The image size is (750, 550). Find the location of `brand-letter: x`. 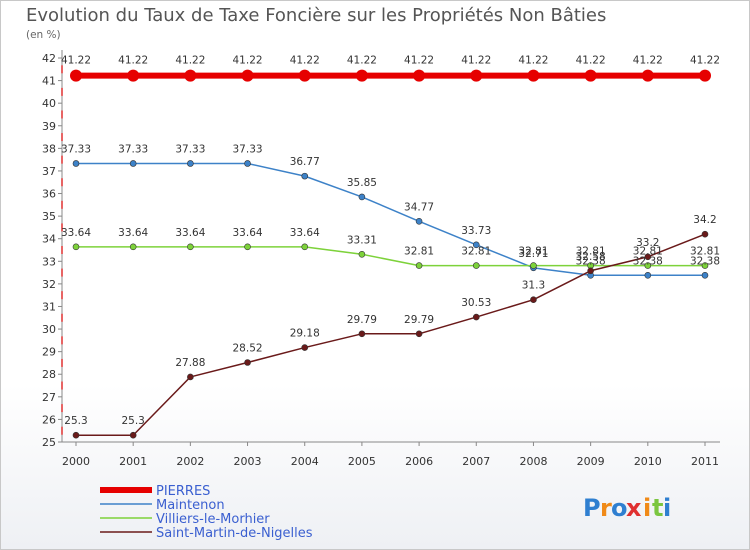

brand-letter: x is located at coordinates (634, 508).